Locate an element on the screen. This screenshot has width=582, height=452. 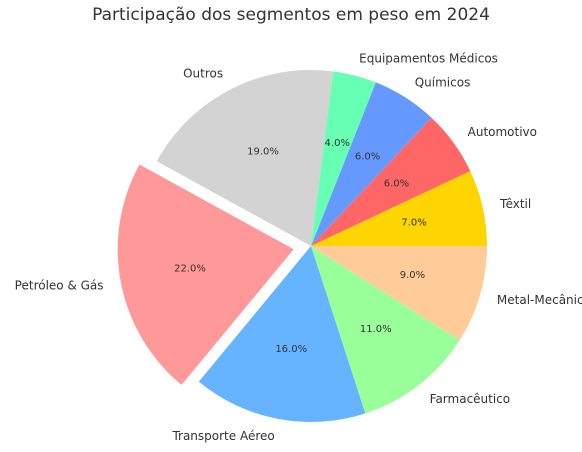
slice-label-petroleo-gas: Petróleo & Gás is located at coordinates (59, 286).